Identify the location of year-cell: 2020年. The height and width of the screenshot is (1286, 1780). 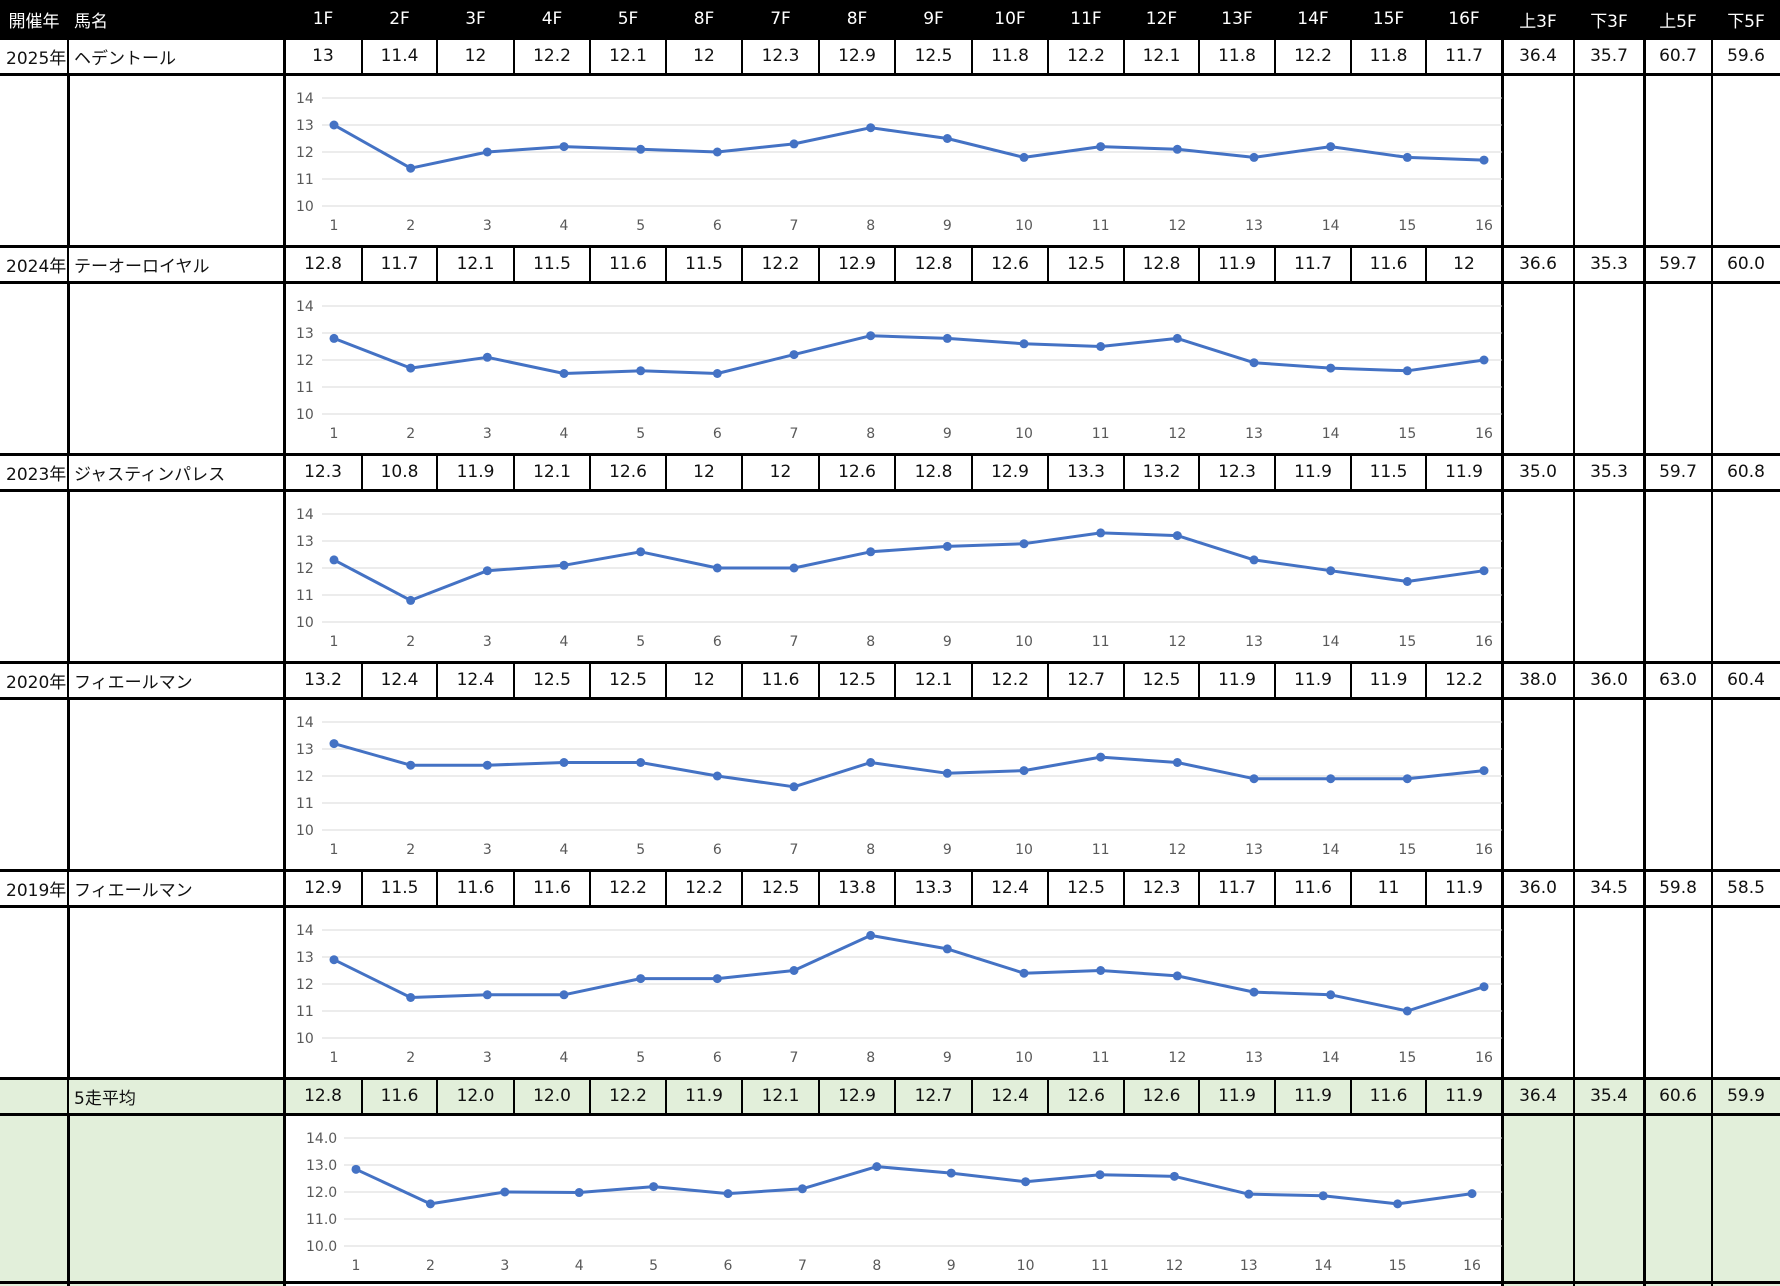
(36, 682).